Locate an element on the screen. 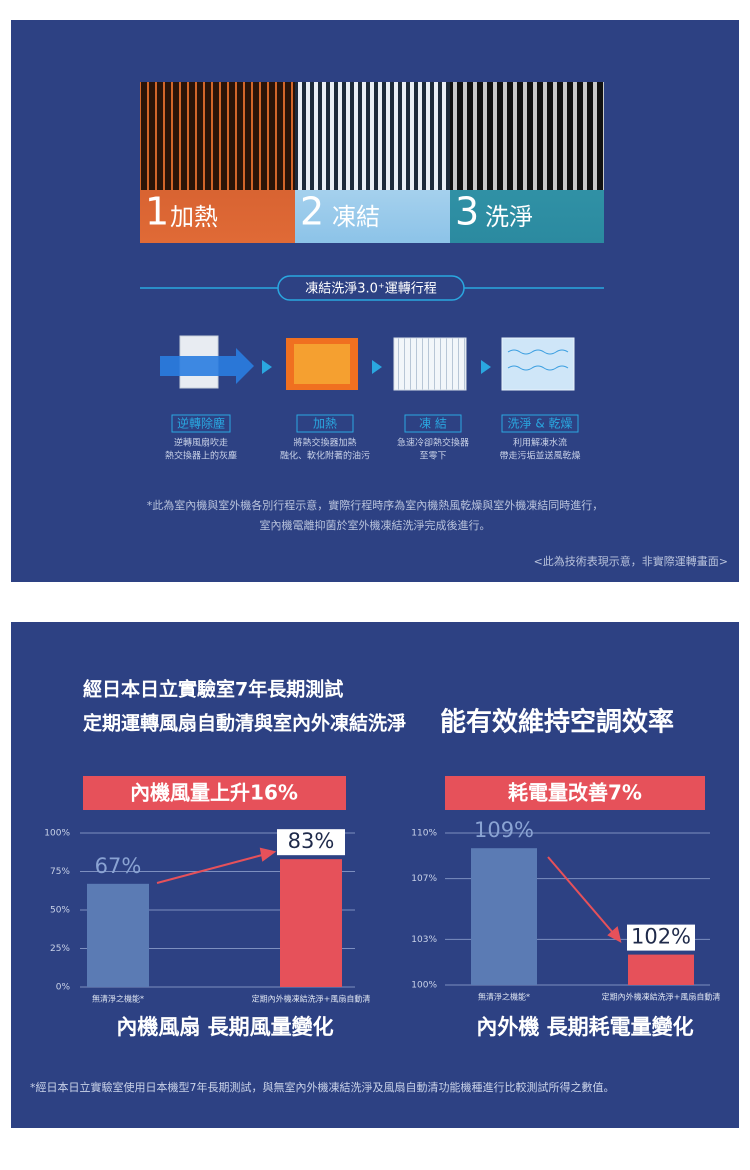 This screenshot has width=750, height=1170. value-label: 109% is located at coordinates (504, 830).